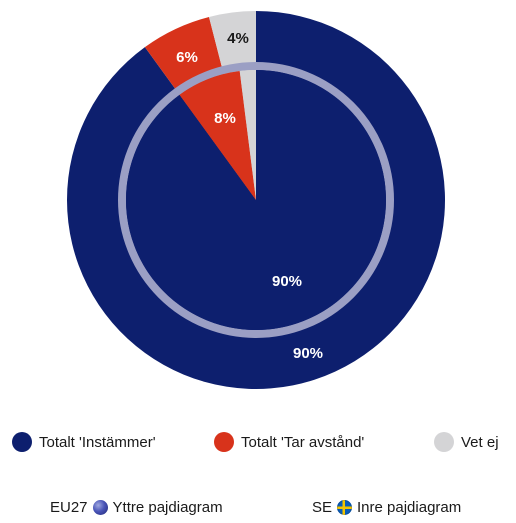 This screenshot has width=516, height=523. I want to click on legend-item-vet-ej: Vet ej, so click(466, 442).